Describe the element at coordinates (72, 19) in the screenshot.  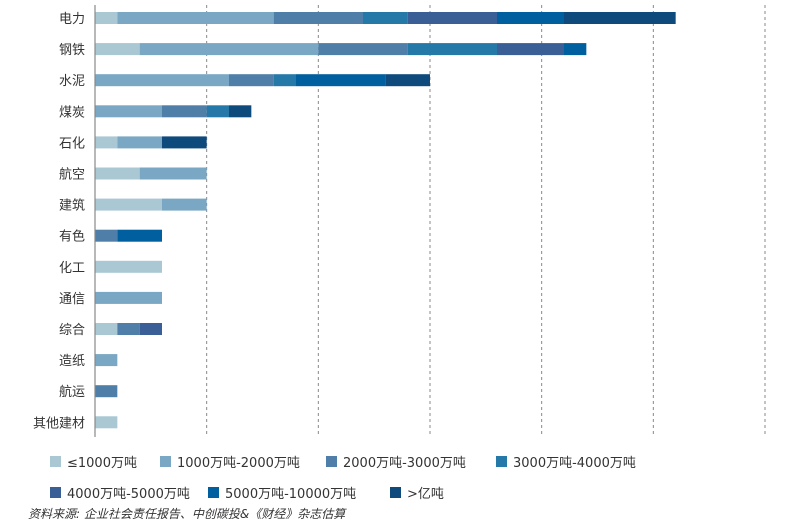
I see `category-label: 电力` at that location.